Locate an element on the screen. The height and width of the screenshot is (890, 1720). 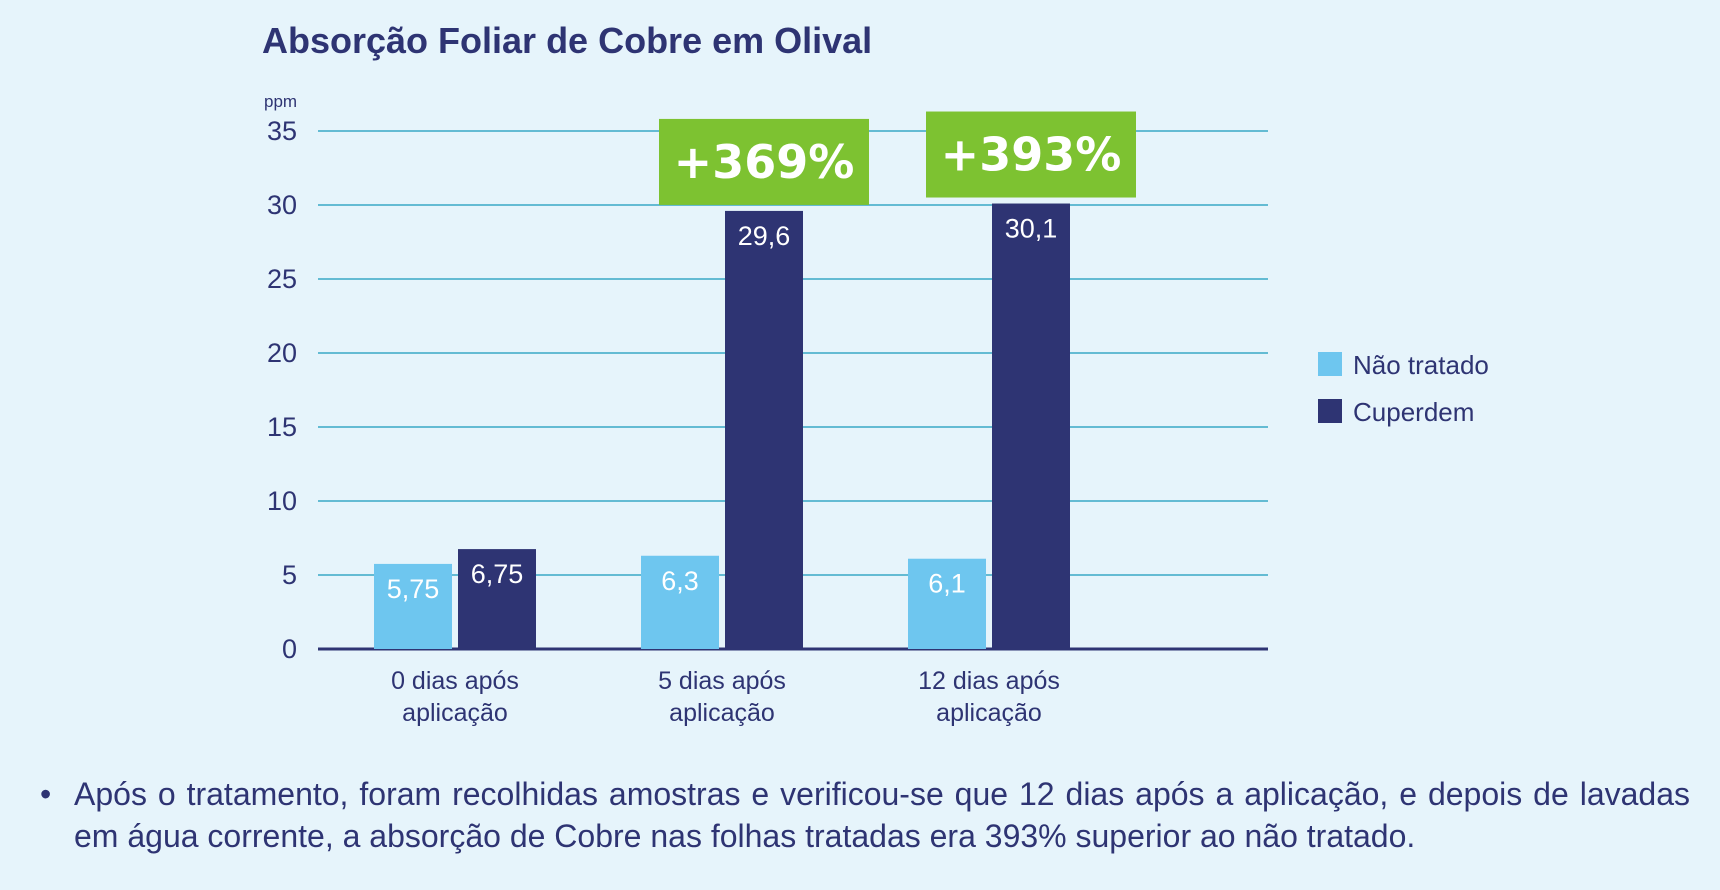
data-label: 5,75 is located at coordinates (413, 589).